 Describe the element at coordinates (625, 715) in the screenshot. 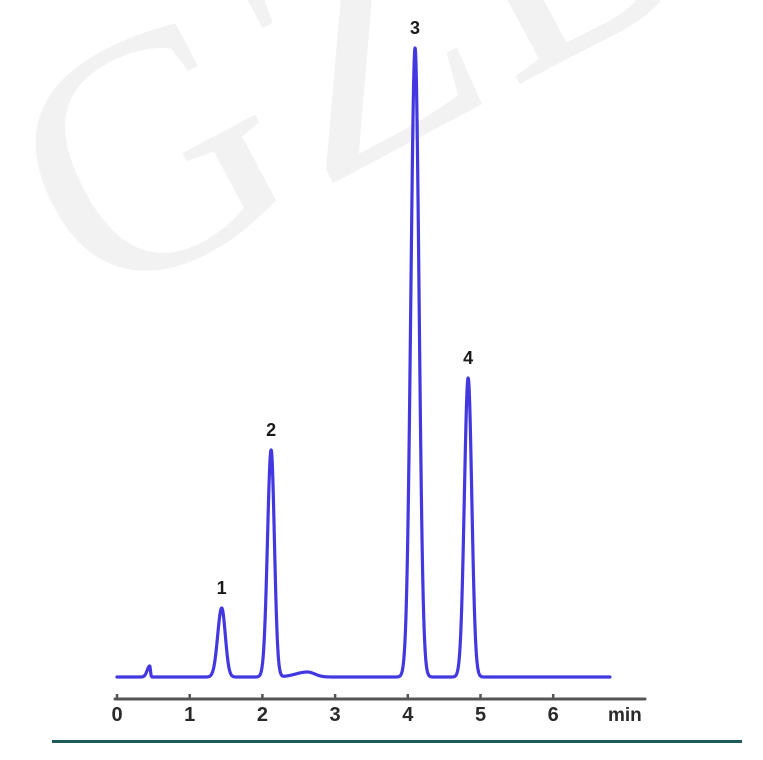

I see `x-axis-unit-label: min` at that location.